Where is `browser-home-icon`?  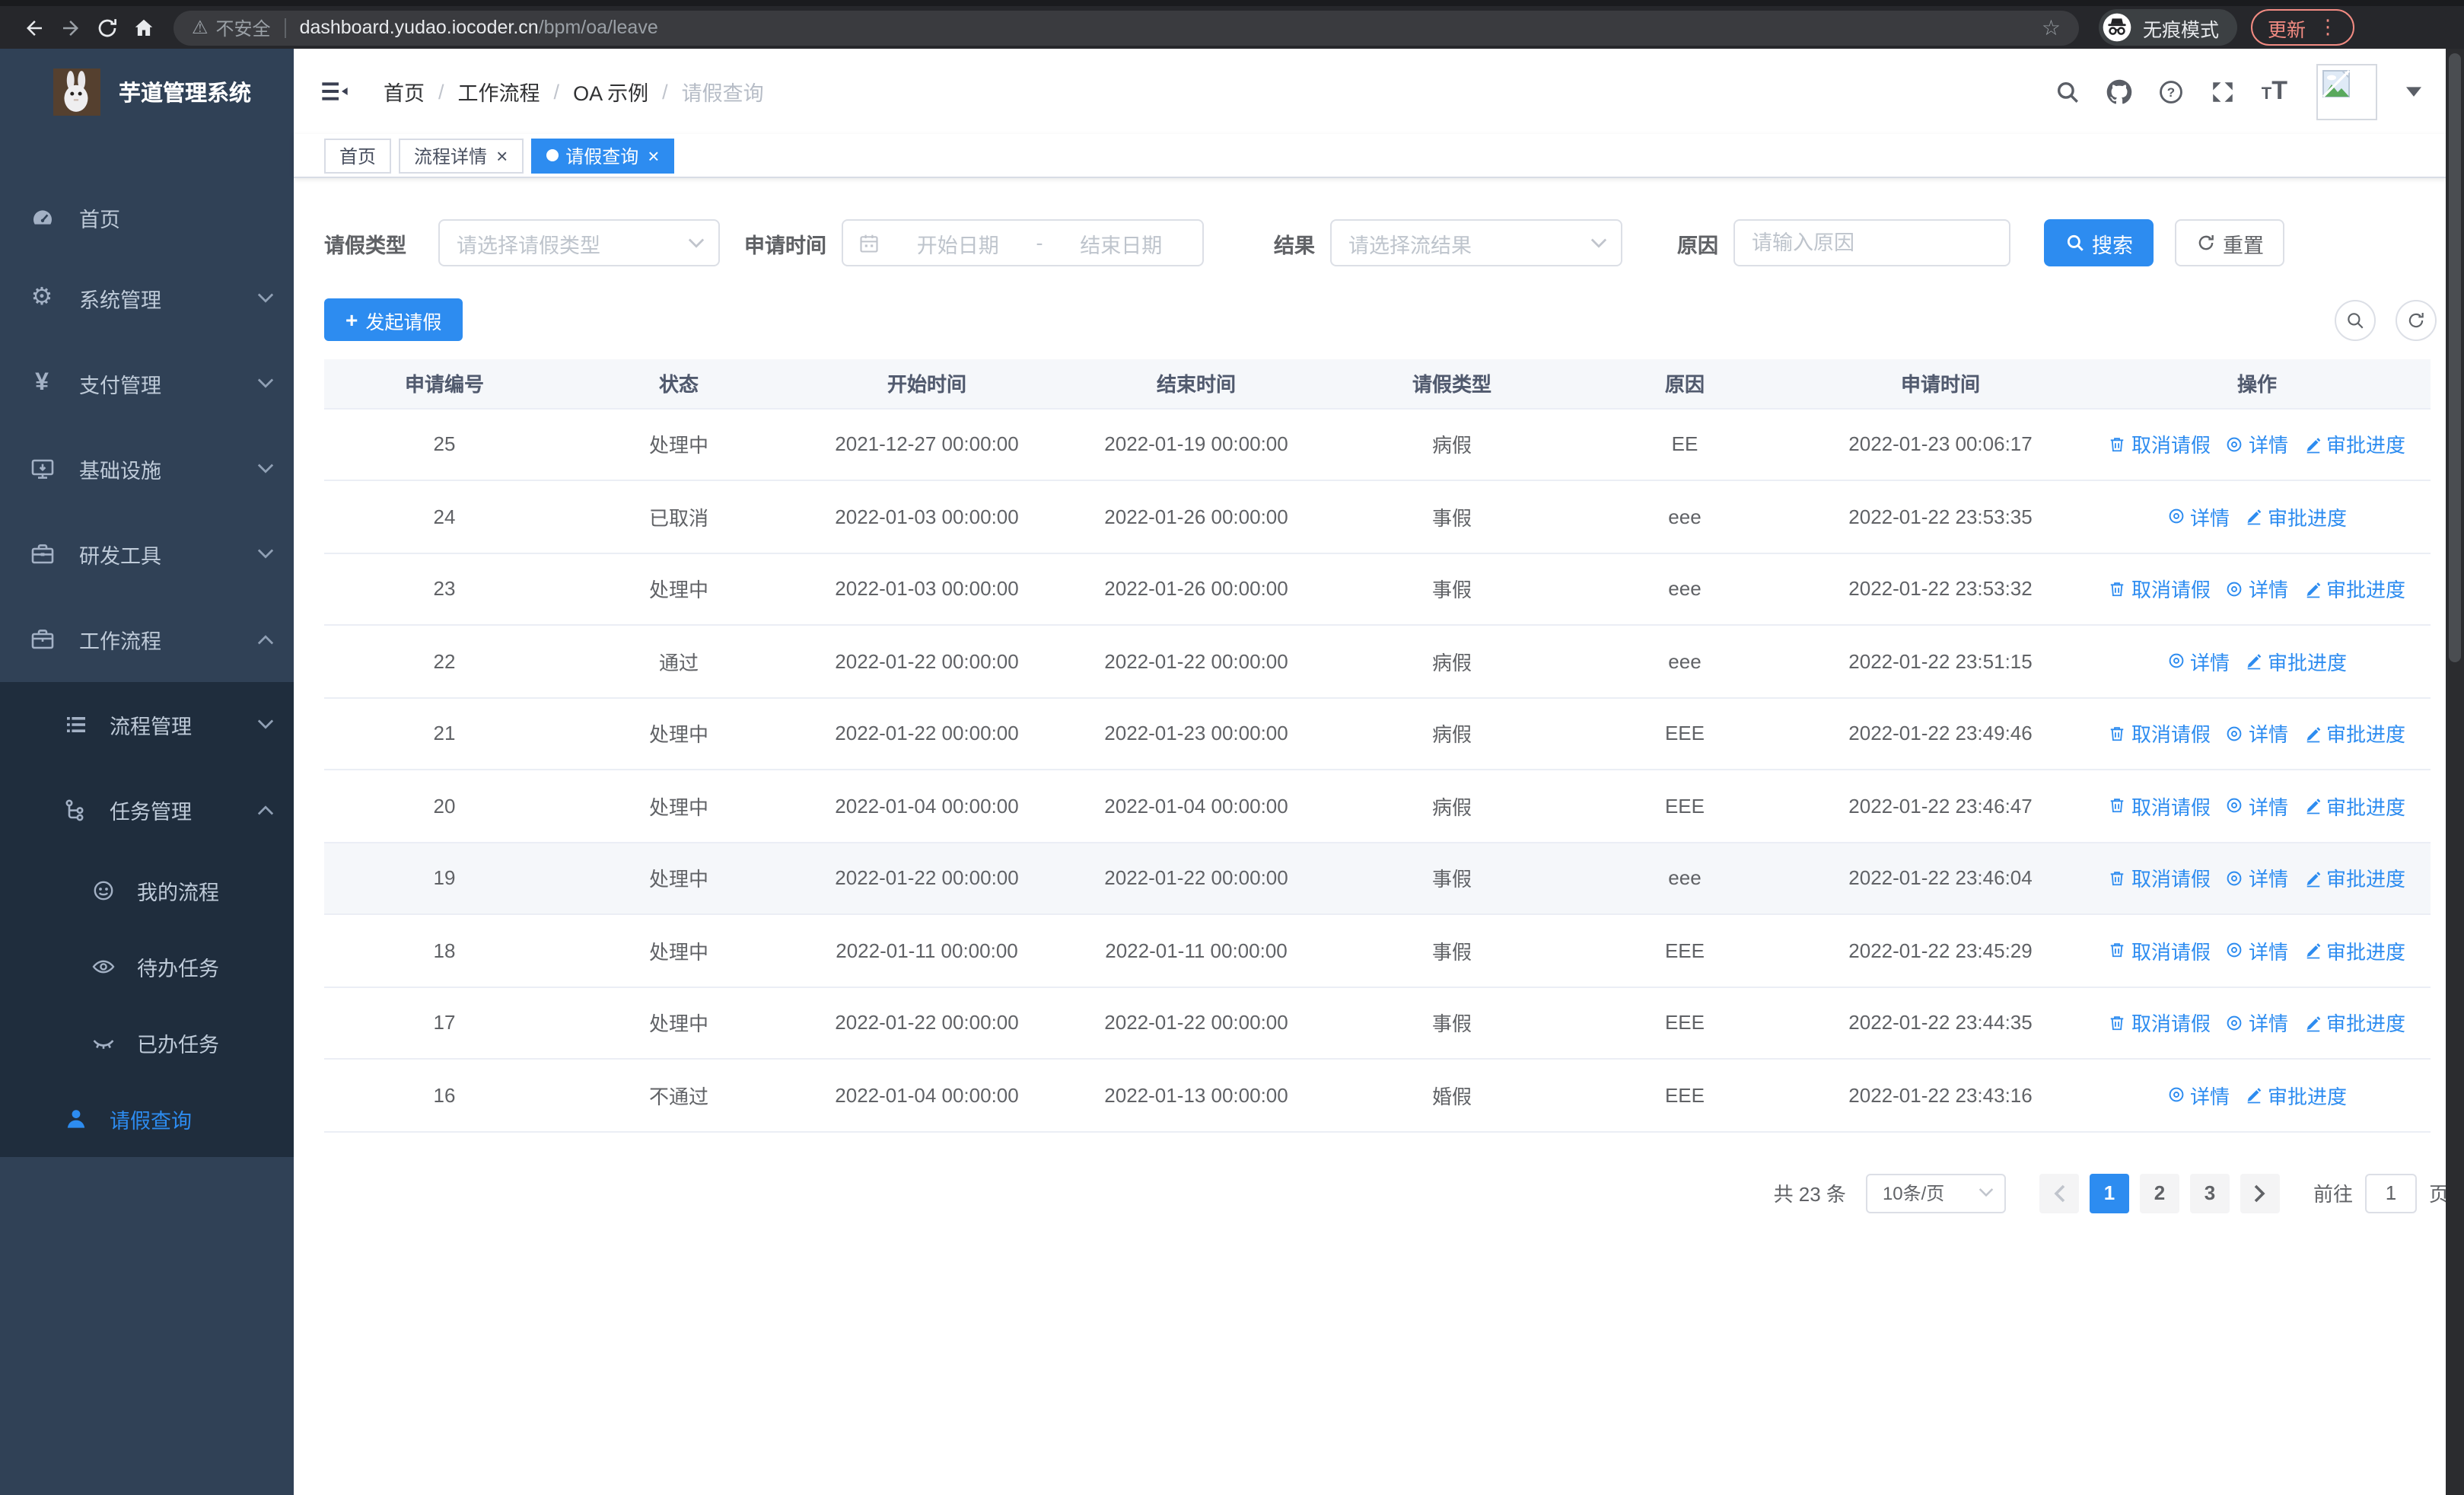 browser-home-icon is located at coordinates (143, 28).